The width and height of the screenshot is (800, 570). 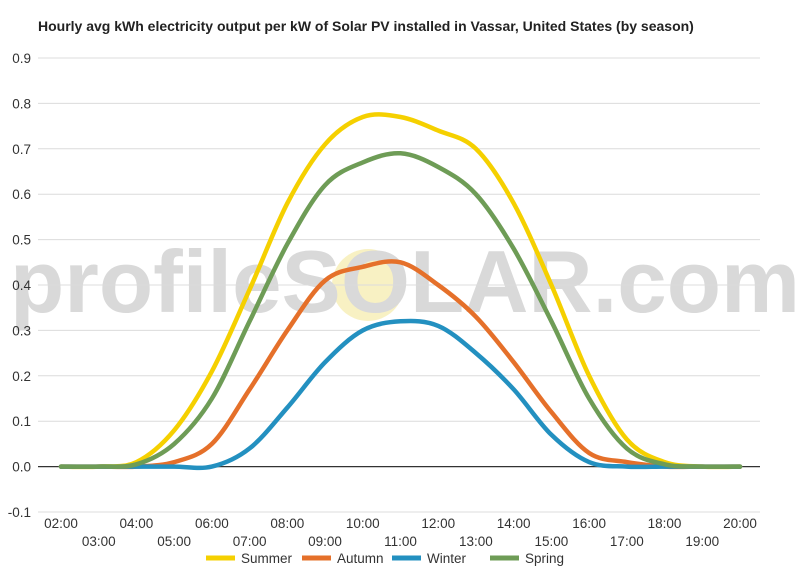 I want to click on x-tick-label: 10:00, so click(x=363, y=523).